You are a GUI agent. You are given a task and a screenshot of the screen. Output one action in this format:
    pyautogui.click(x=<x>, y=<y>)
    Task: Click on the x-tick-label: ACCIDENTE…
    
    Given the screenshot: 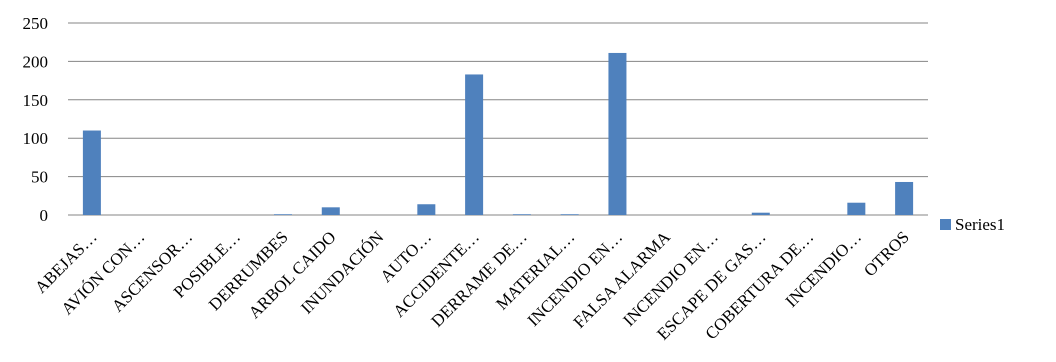 What is the action you would take?
    pyautogui.click(x=436, y=274)
    